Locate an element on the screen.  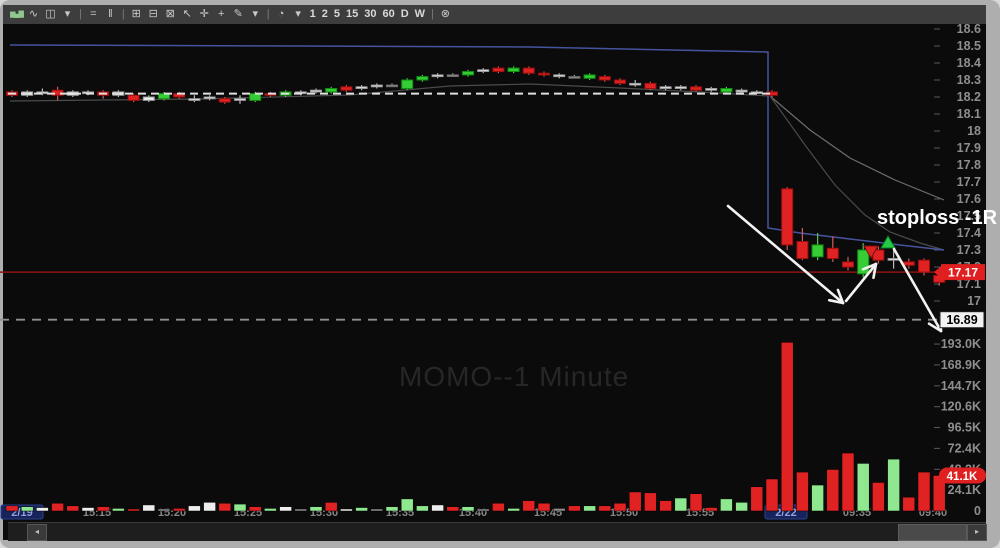
timeframe-button-60: 60 is located at coordinates (388, 14).